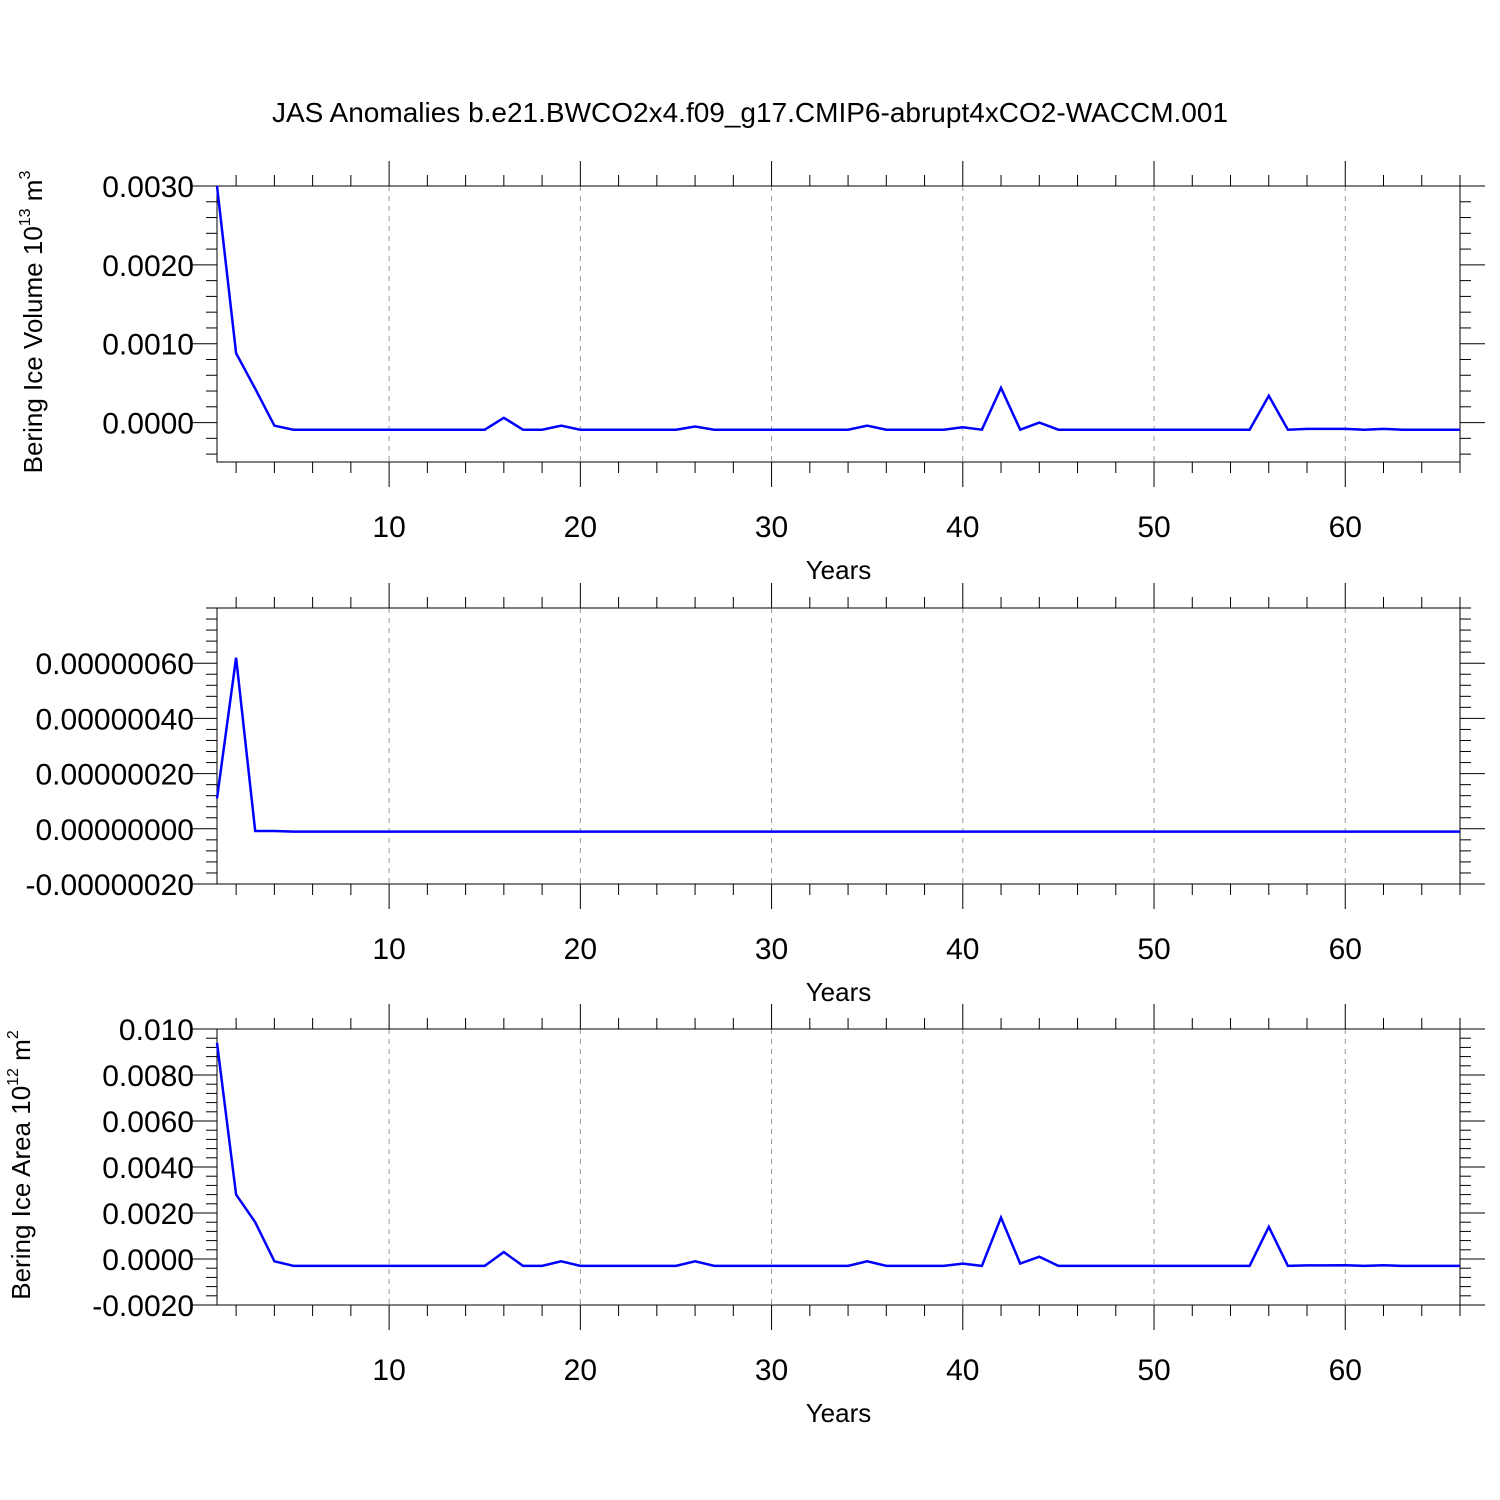 This screenshot has height=1500, width=1500. What do you see at coordinates (115, 664) in the screenshot?
I see `y-tick-label: 0.00000060` at bounding box center [115, 664].